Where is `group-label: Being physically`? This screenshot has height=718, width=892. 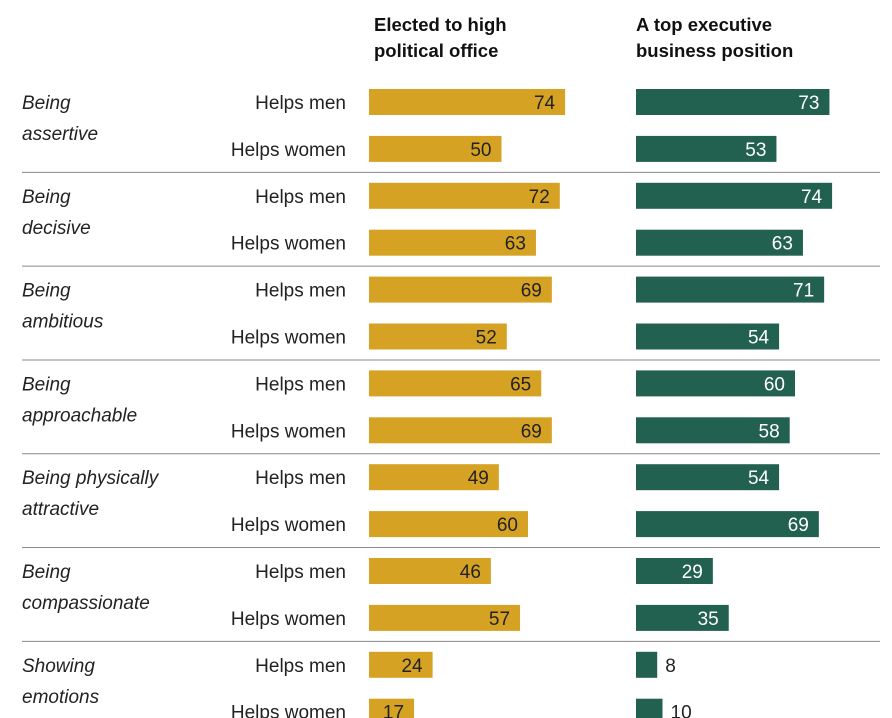 group-label: Being physically is located at coordinates (91, 478).